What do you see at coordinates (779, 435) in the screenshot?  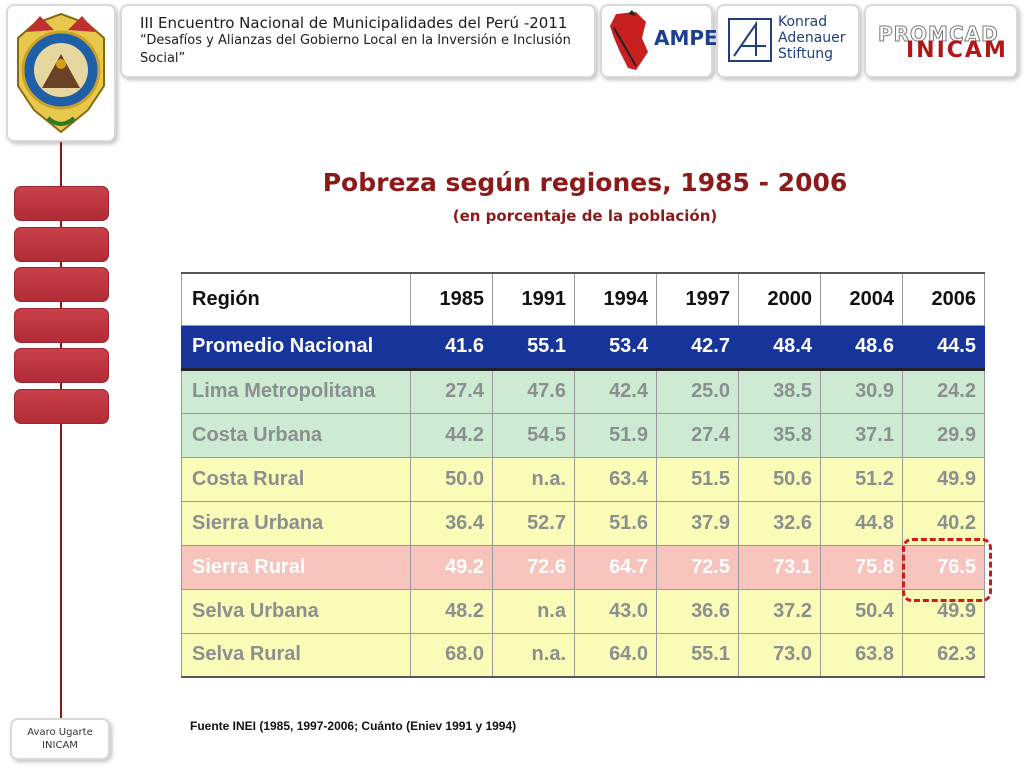 I see `value-cell: 35.8` at bounding box center [779, 435].